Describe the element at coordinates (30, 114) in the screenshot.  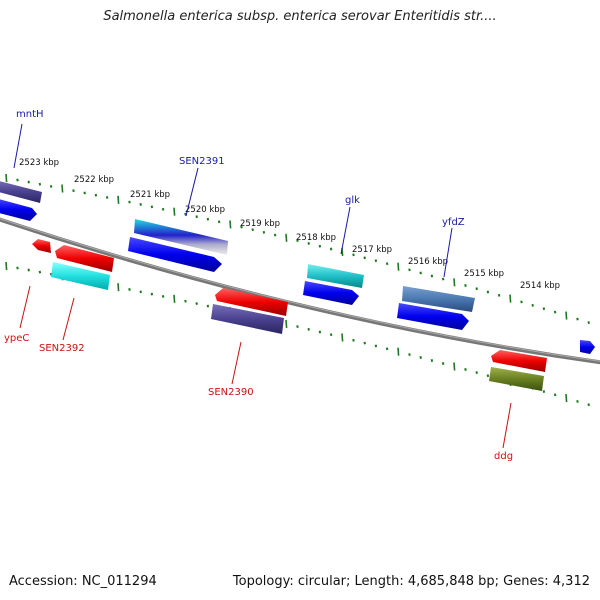
I see `gene-label-mntH: mntH` at that location.